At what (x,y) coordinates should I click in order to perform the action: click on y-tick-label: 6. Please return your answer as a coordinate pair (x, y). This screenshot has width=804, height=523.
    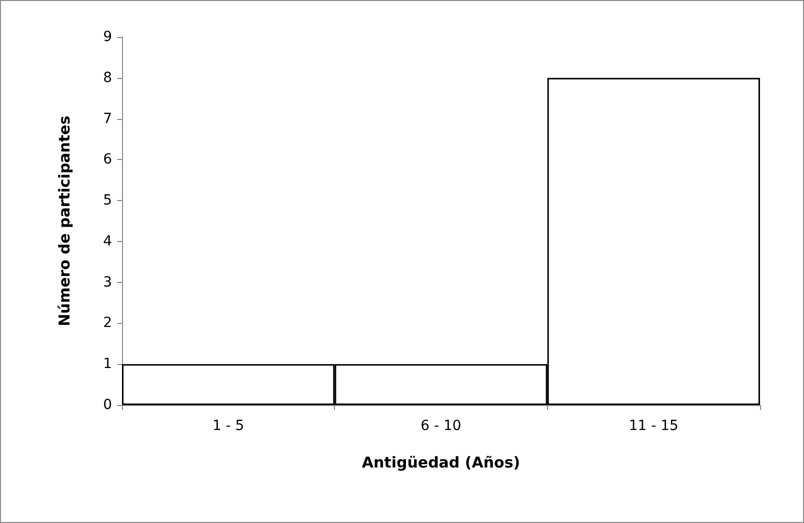
    Looking at the image, I should click on (107, 160).